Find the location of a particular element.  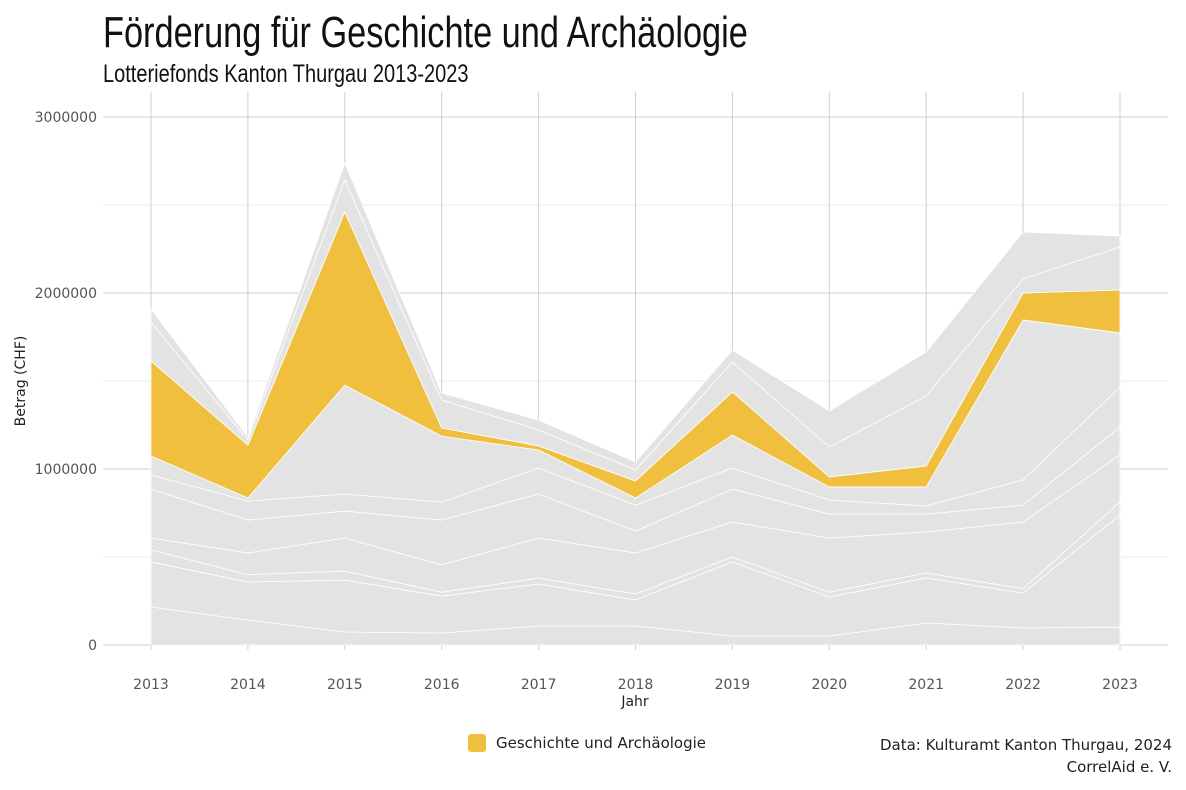

source-note: Data: Kulturamt Kanton Thurgau, 2024 is located at coordinates (1025, 745).